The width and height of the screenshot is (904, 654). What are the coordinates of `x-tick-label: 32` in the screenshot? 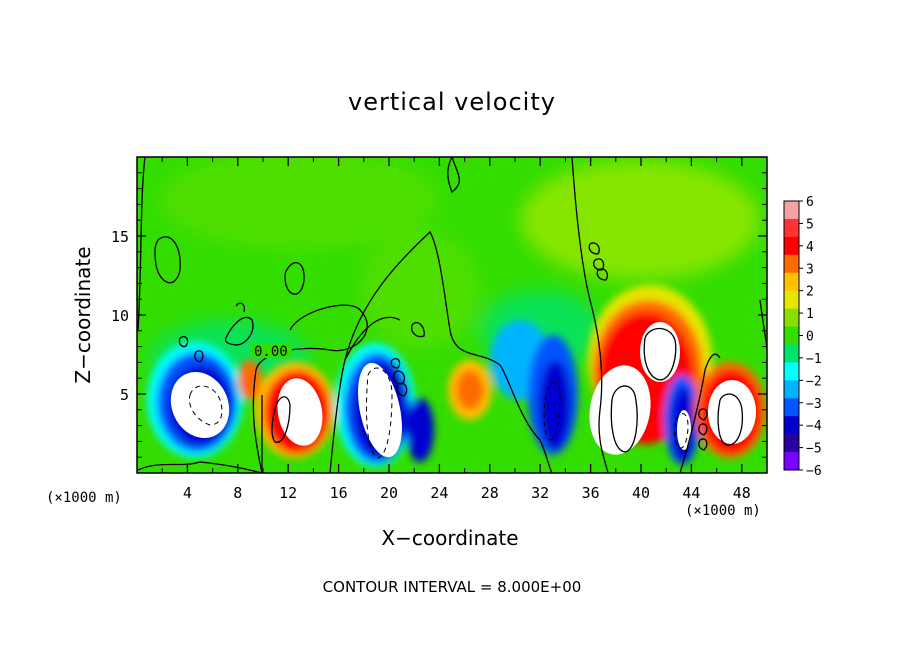 It's located at (540, 493).